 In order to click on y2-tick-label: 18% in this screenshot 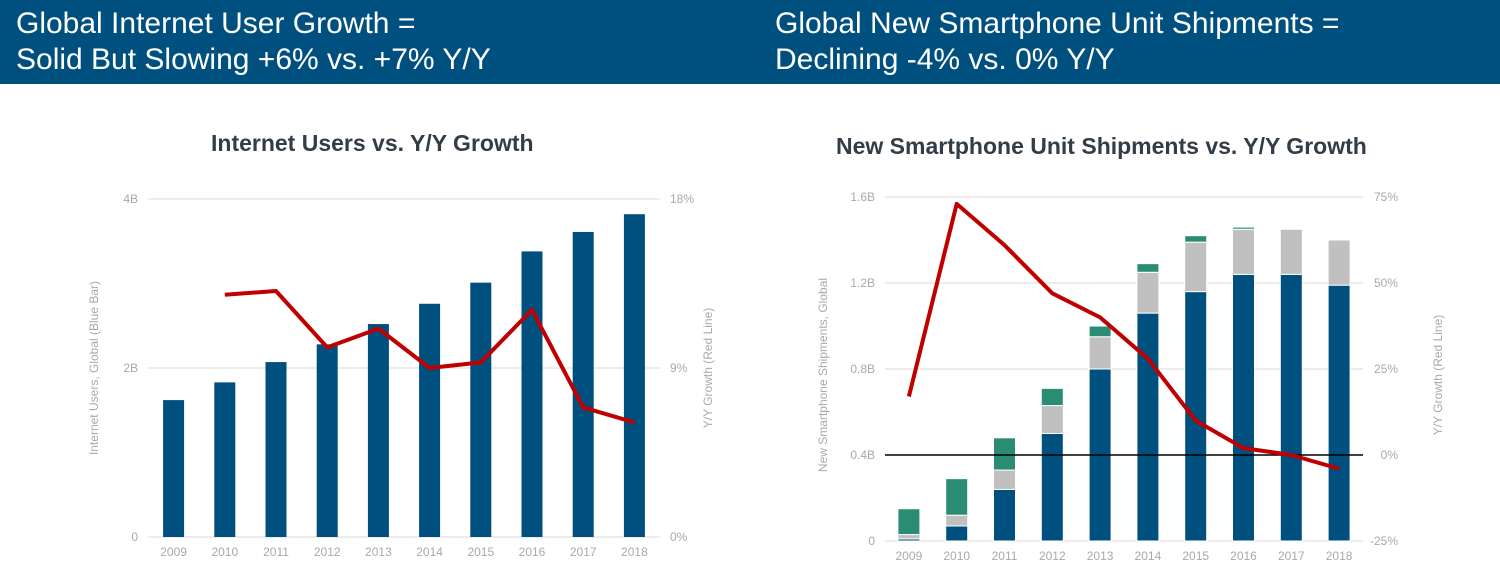, I will do `click(682, 199)`.